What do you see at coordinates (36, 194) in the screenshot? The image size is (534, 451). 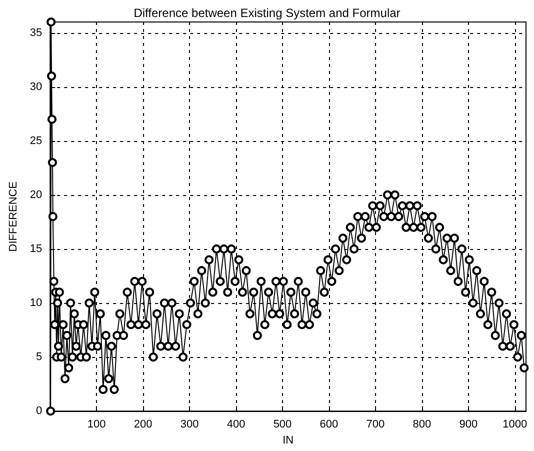 I see `y-tick-label: 20` at bounding box center [36, 194].